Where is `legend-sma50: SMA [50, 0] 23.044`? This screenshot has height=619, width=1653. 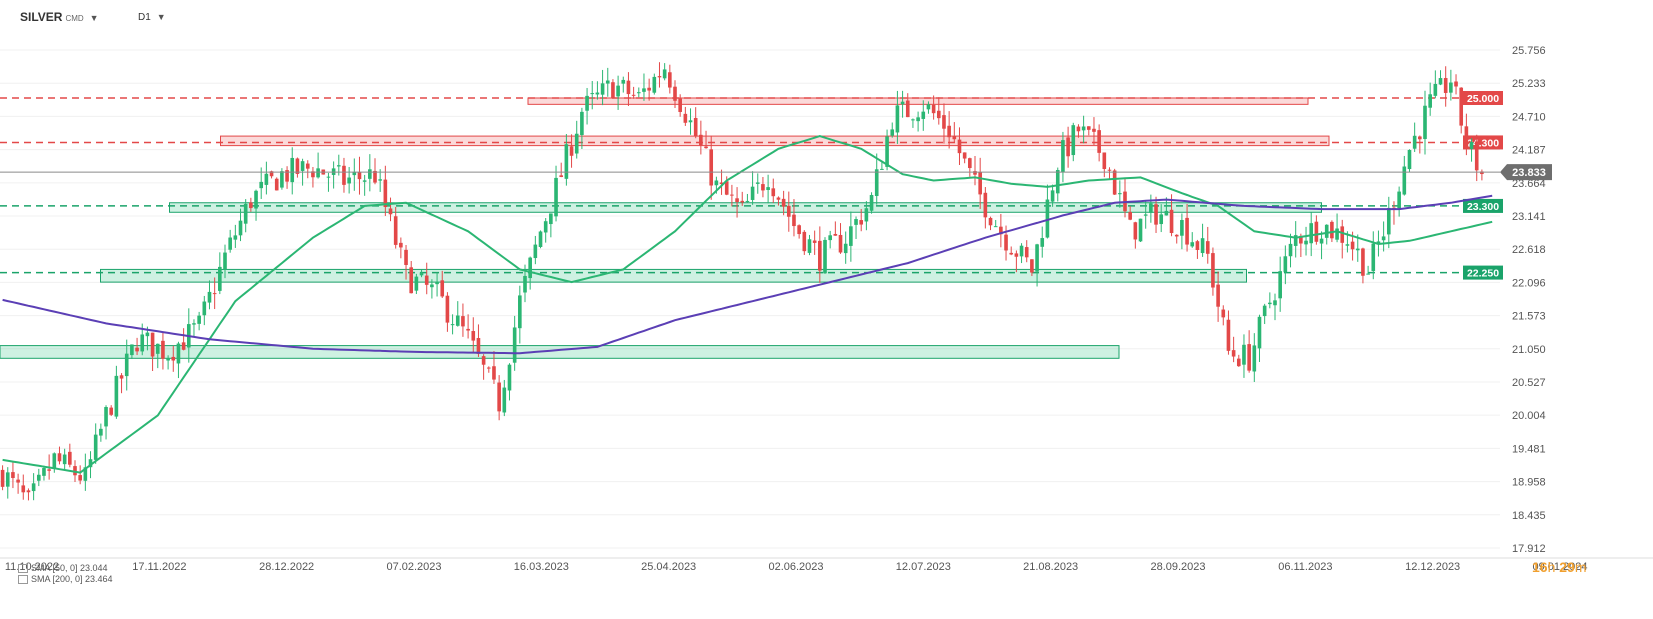 legend-sma50: SMA [50, 0] 23.044 is located at coordinates (65, 568).